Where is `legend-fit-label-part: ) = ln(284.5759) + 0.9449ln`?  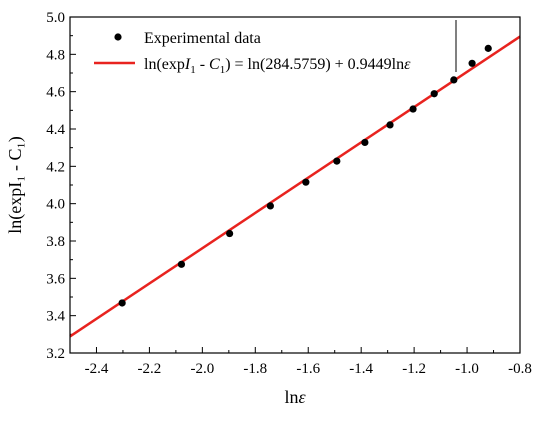
legend-fit-label-part: ) = ln(284.5759) + 0.9449ln is located at coordinates (314, 64).